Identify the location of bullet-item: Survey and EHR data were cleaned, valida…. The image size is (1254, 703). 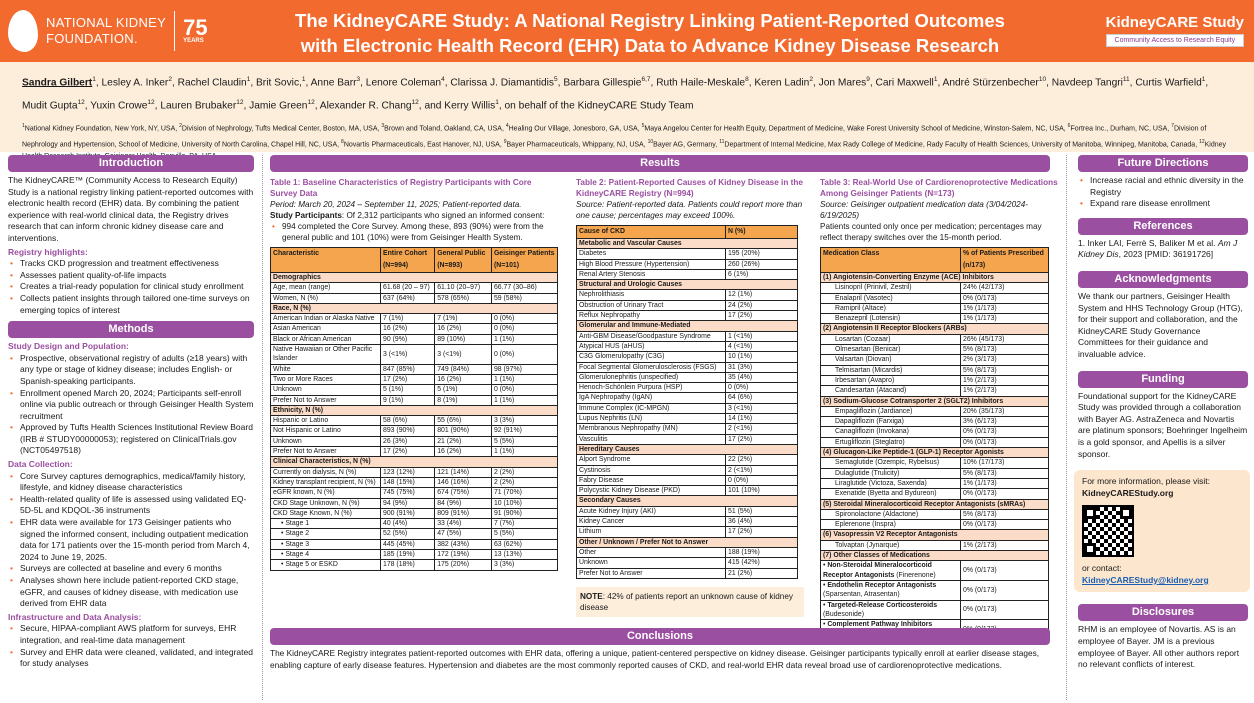
(131, 658).